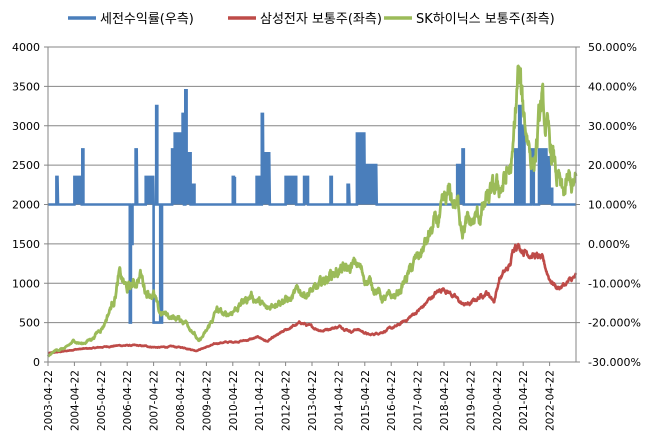 This screenshot has height=441, width=649. I want to click on x-tick-label: 2016-04-22, so click(392, 400).